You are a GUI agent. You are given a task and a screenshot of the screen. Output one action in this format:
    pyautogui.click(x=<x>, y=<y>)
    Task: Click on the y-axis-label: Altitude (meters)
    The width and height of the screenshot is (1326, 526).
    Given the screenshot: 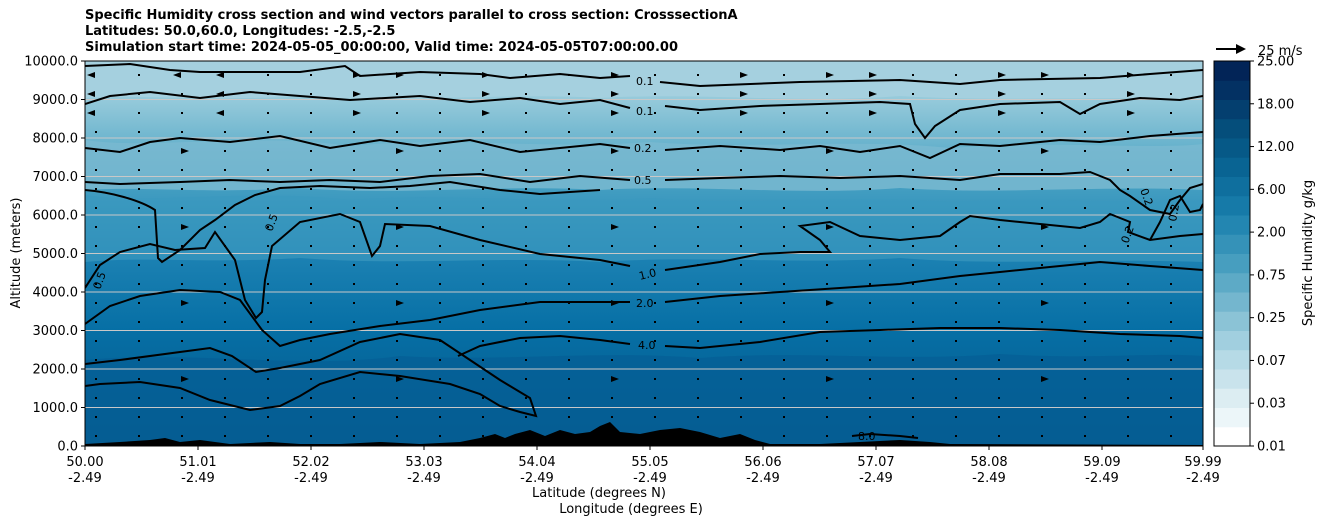 What is the action you would take?
    pyautogui.click(x=16, y=253)
    